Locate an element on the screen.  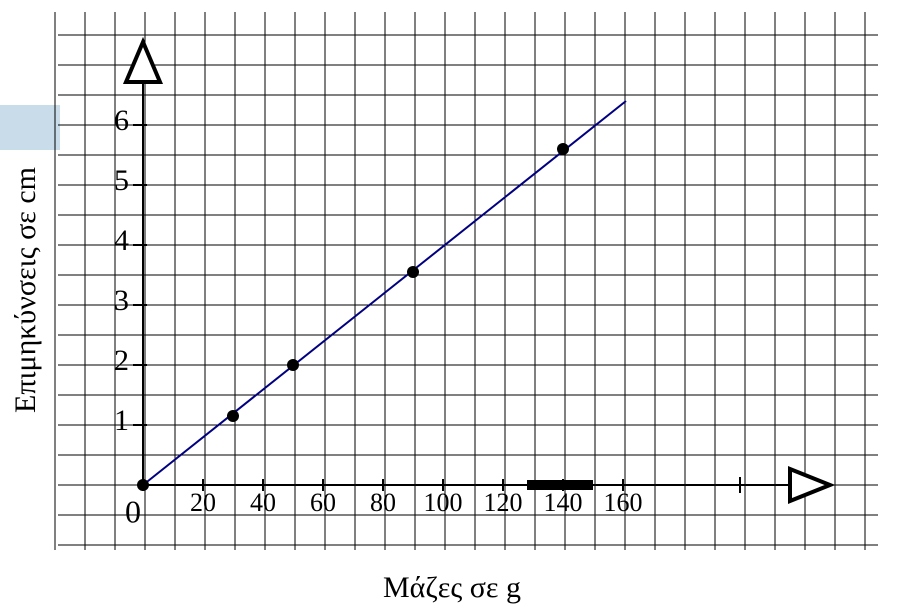
y-arrow is located at coordinates (143, 60).